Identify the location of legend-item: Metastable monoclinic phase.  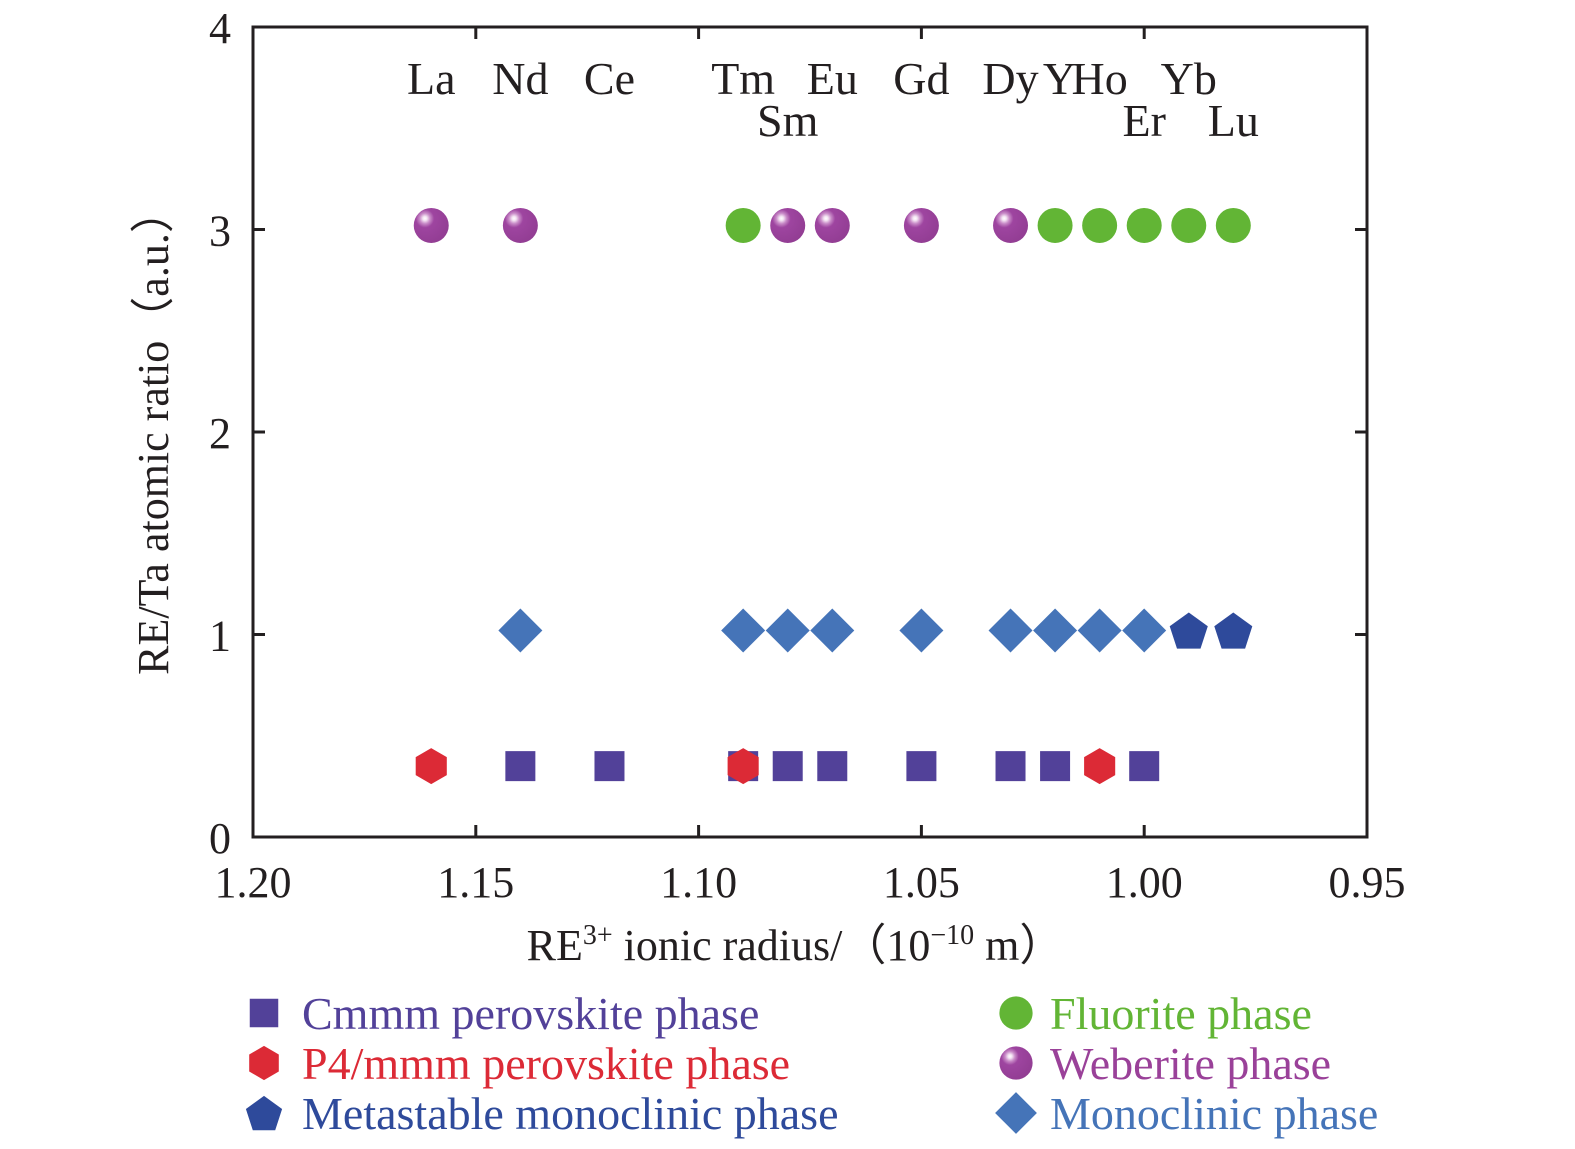
(542, 1113).